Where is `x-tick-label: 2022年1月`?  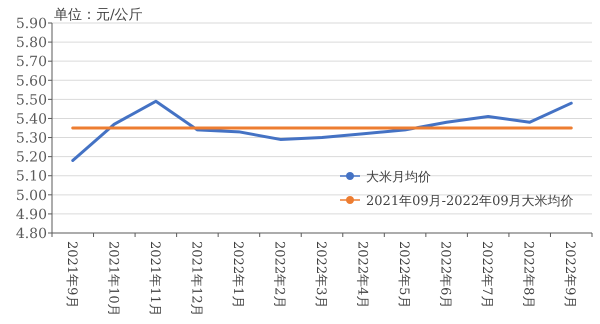
x-tick-label: 2022年1月 is located at coordinates (237, 274).